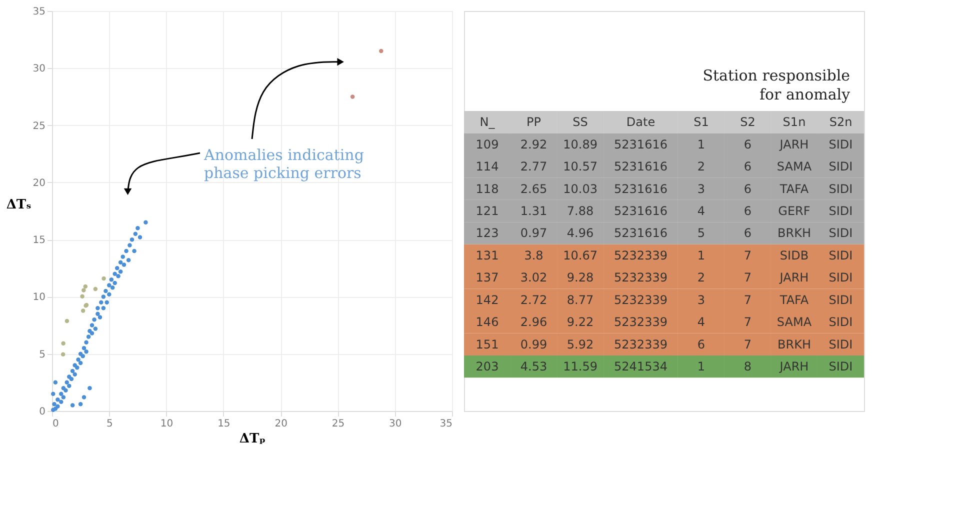  I want to click on text: 5.92, so click(580, 344).